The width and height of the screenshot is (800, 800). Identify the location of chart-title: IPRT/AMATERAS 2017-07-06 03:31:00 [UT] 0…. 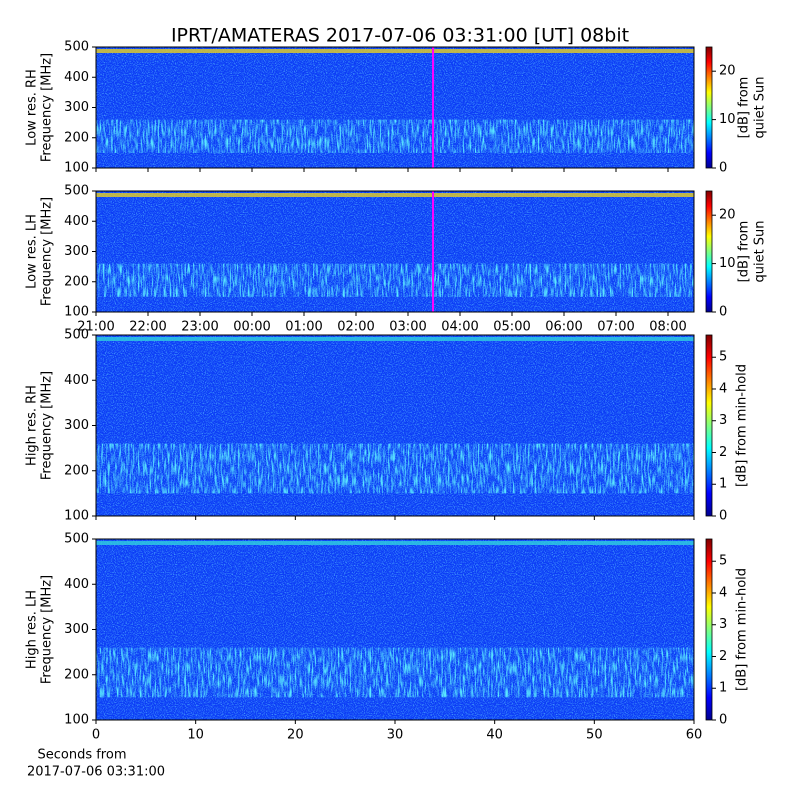
(400, 36).